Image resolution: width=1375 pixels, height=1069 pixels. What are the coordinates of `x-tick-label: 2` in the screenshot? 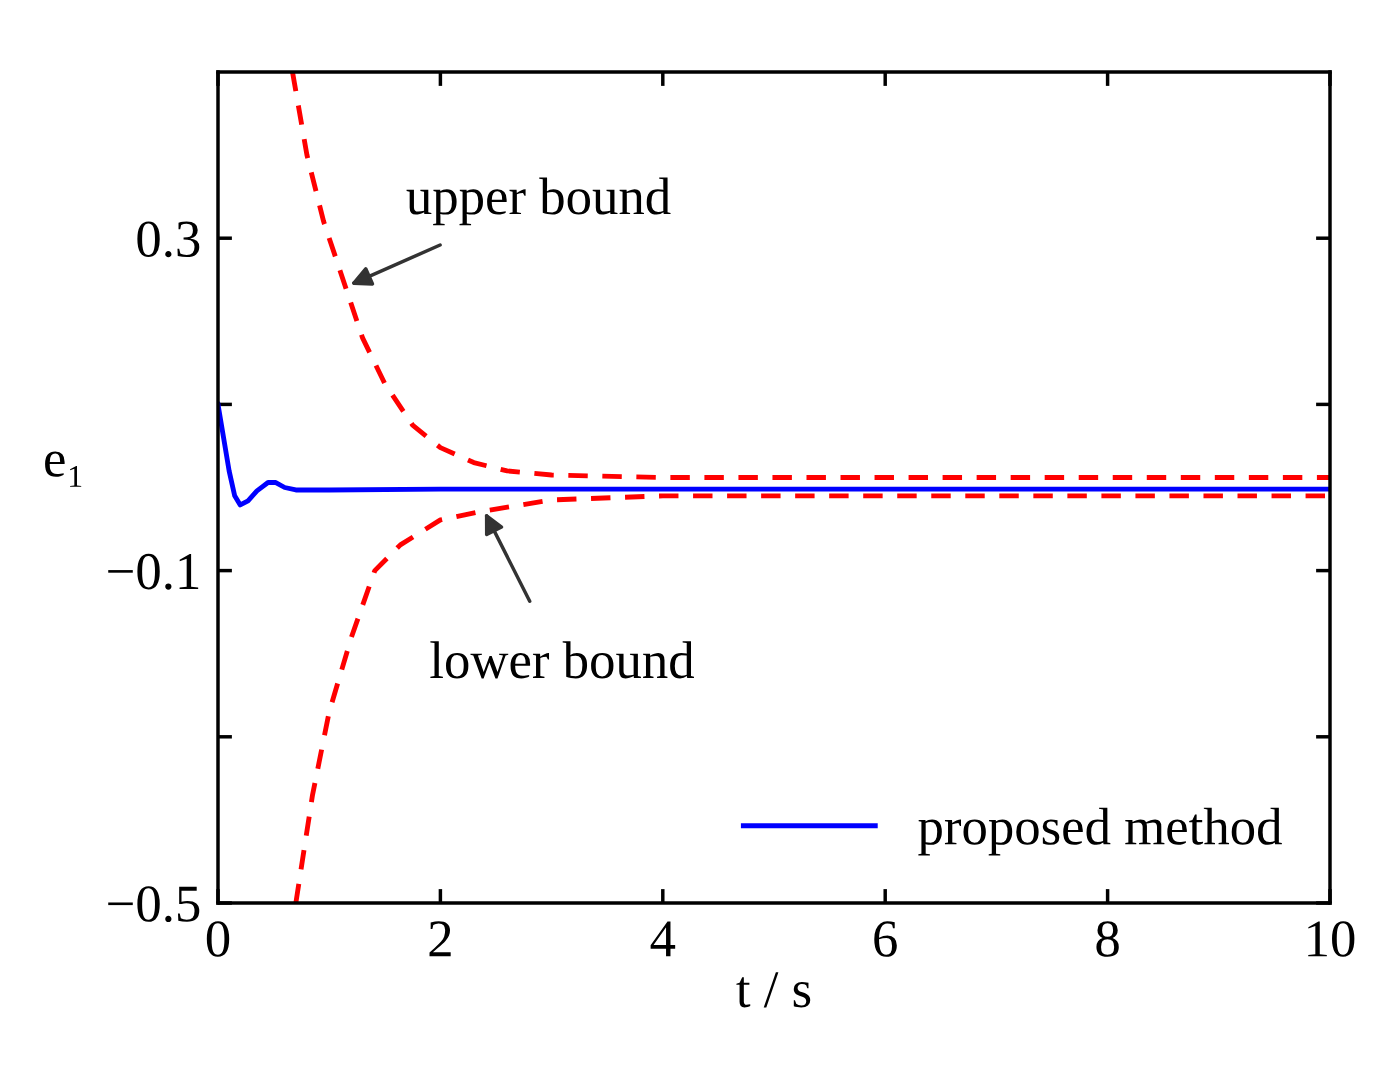 It's located at (440, 939).